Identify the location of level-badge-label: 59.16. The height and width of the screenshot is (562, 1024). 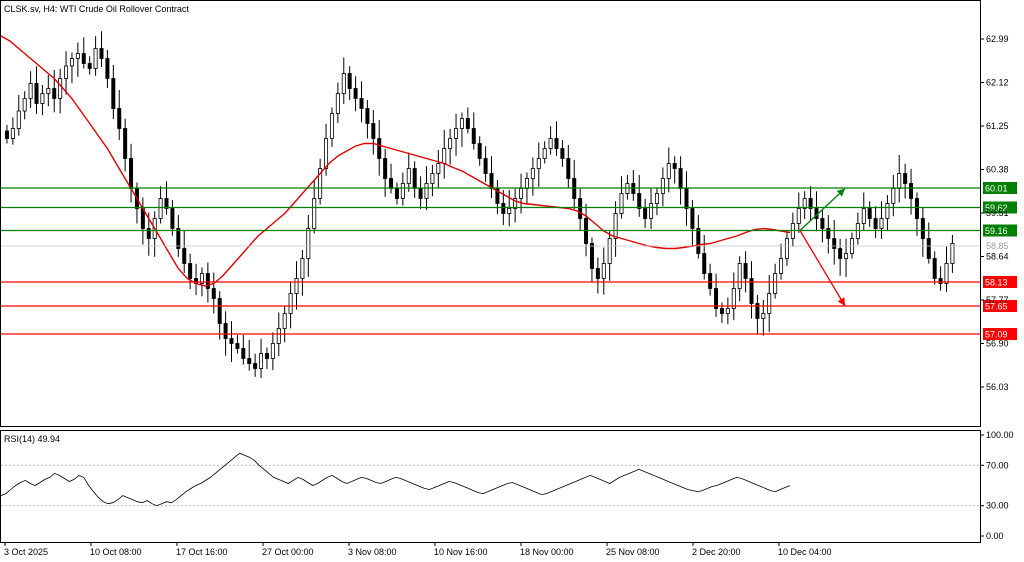
(996, 231).